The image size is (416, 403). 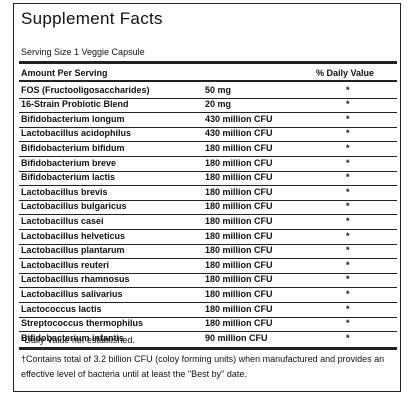 I want to click on ingredient-amount: 90 million CFU, so click(x=236, y=337).